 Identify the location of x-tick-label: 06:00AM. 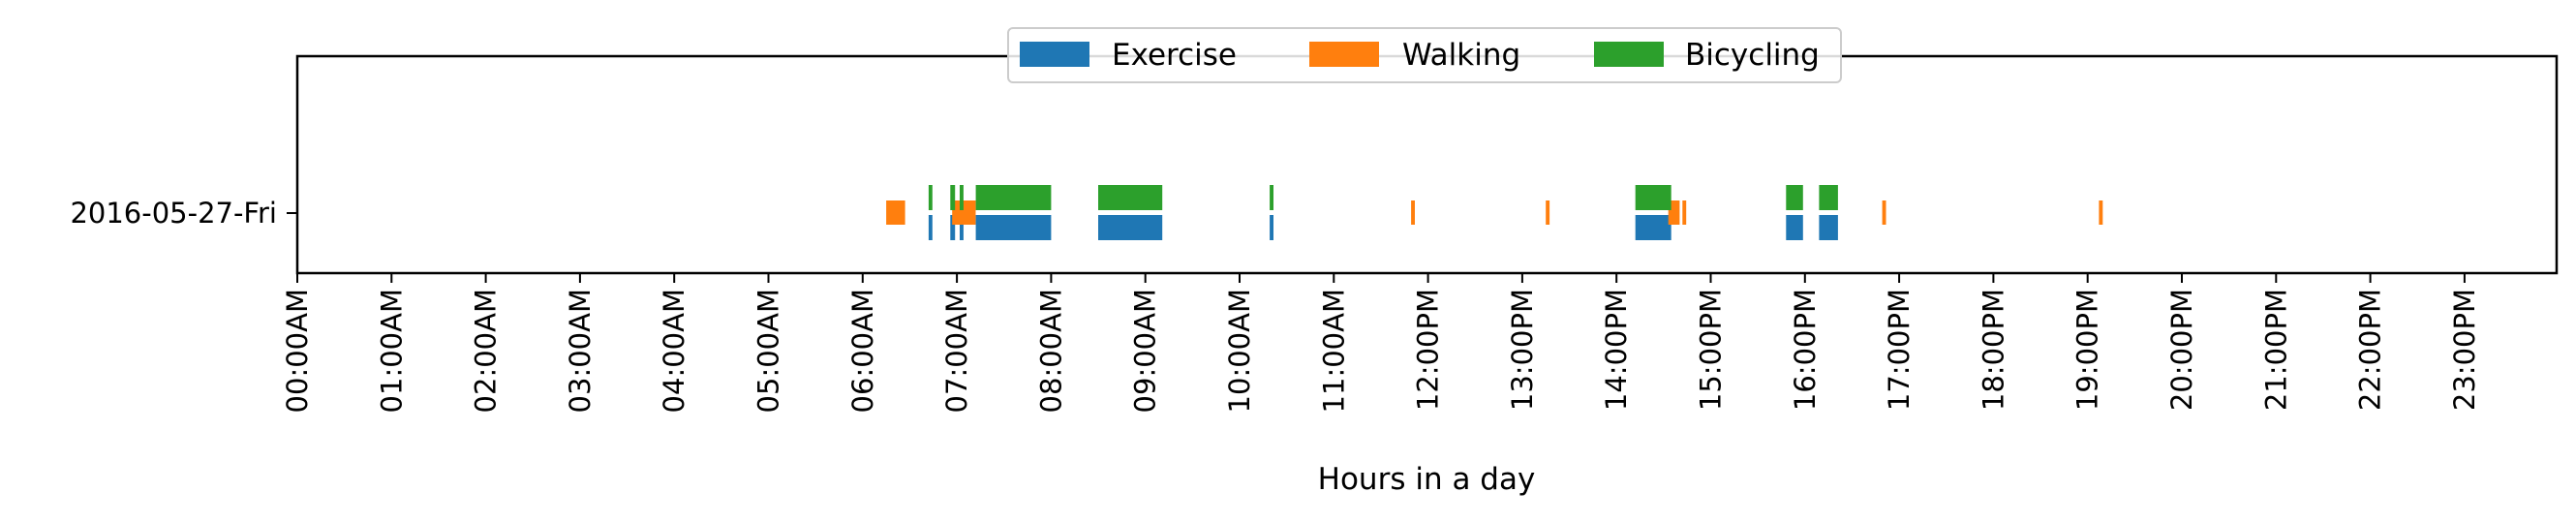
(862, 351).